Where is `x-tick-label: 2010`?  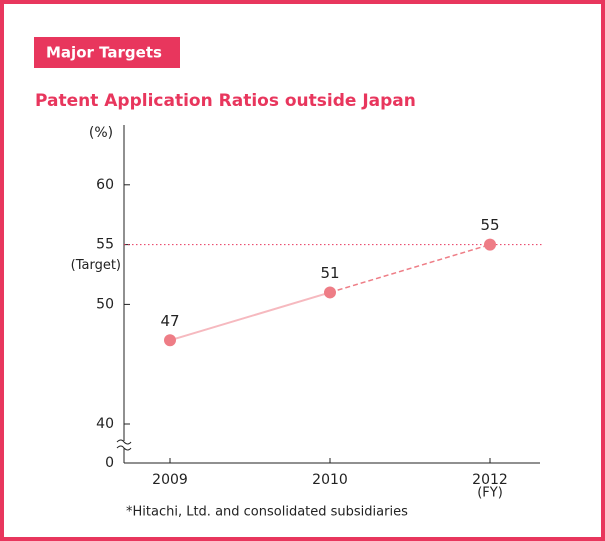
x-tick-label: 2010 is located at coordinates (330, 480).